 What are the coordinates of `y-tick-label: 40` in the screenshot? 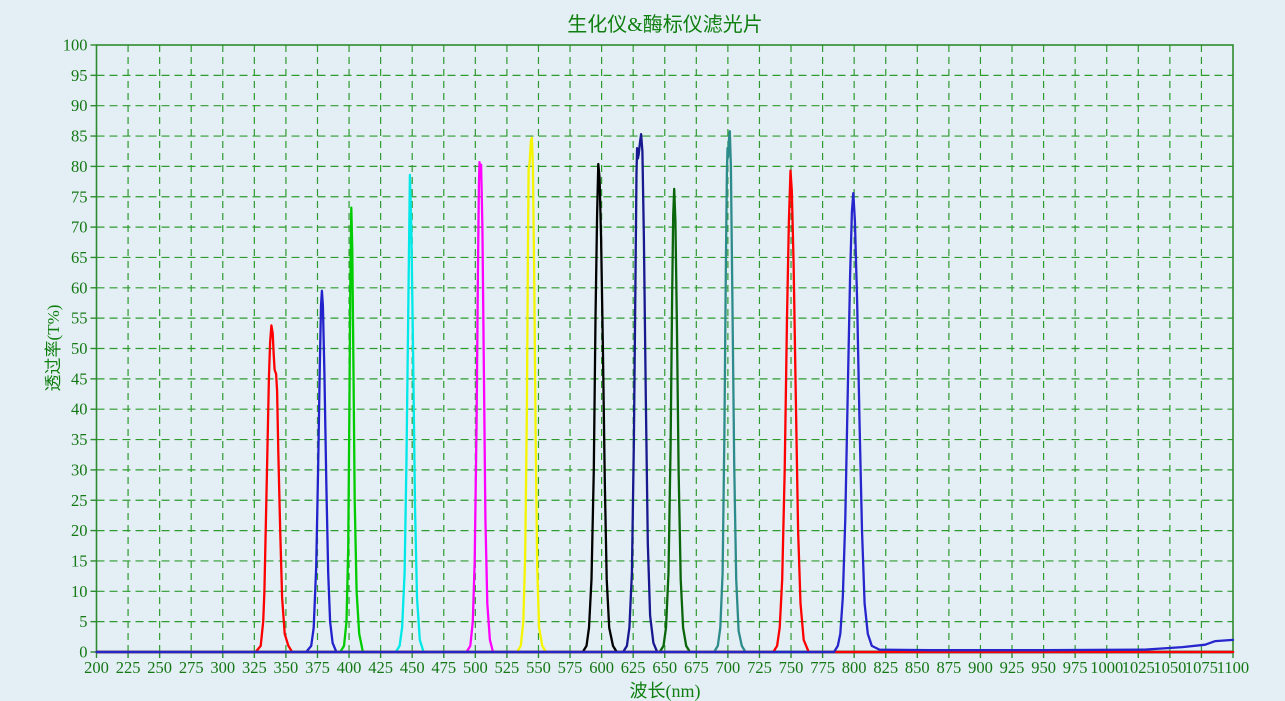 It's located at (79, 409).